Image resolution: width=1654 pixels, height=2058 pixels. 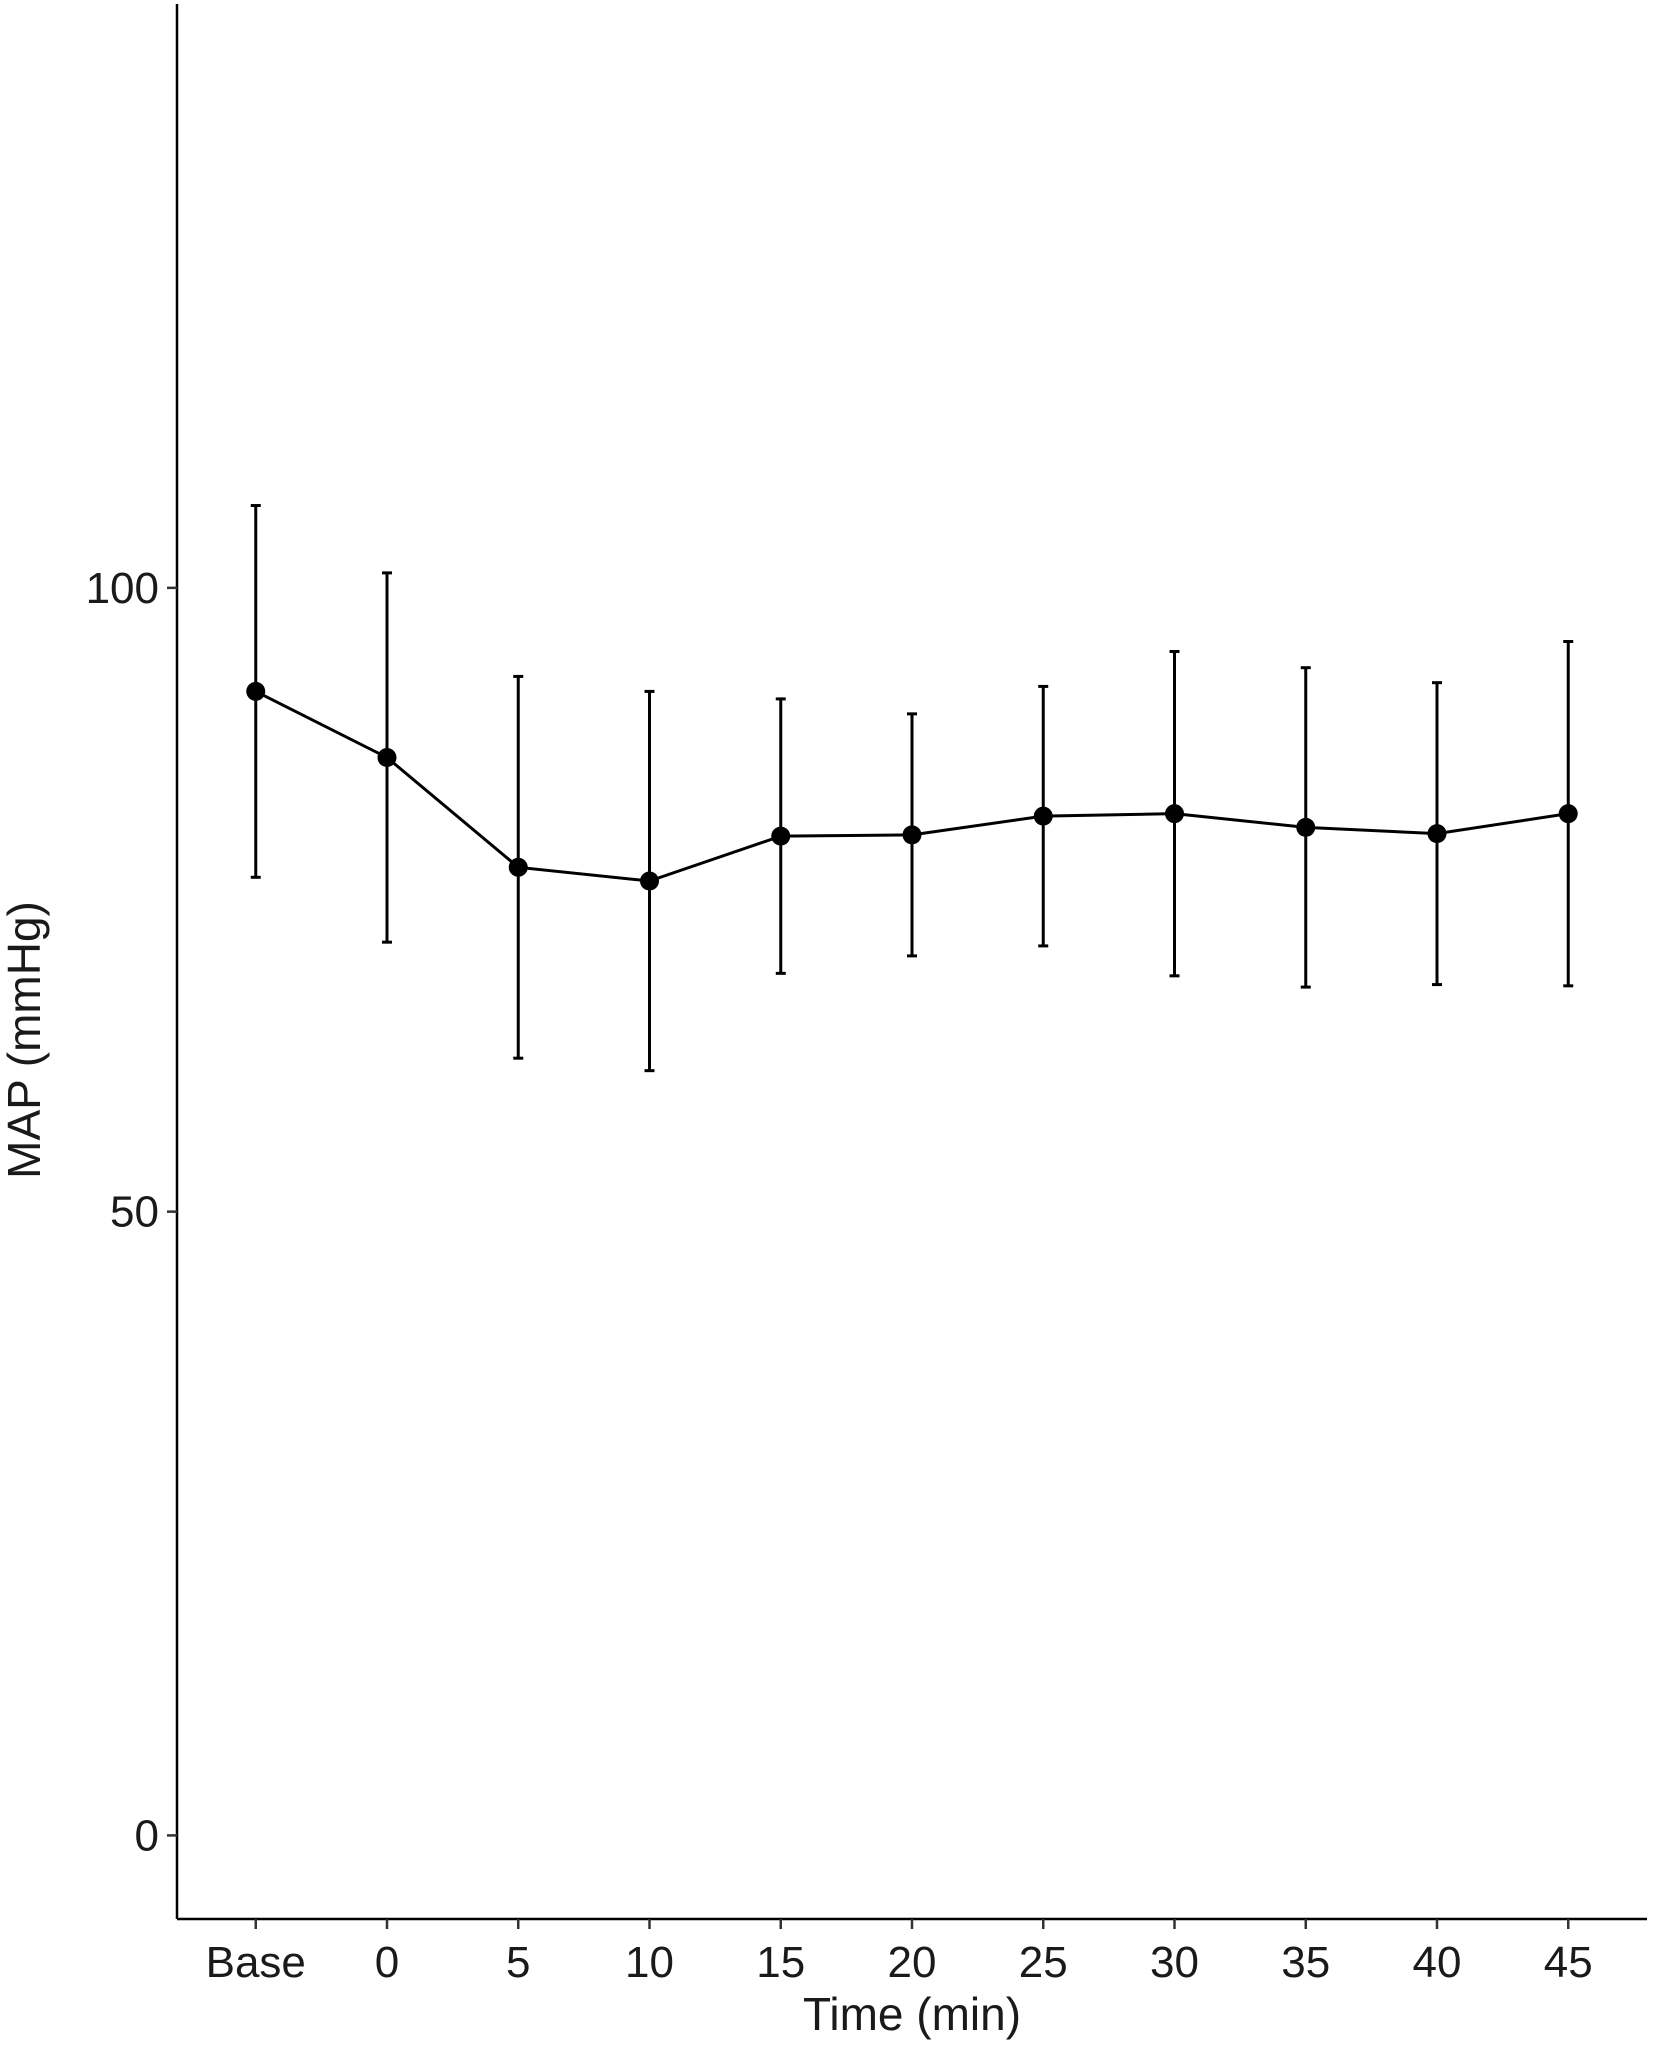 What do you see at coordinates (25, 1040) in the screenshot?
I see `y-axis-title: MAP (mmHg)` at bounding box center [25, 1040].